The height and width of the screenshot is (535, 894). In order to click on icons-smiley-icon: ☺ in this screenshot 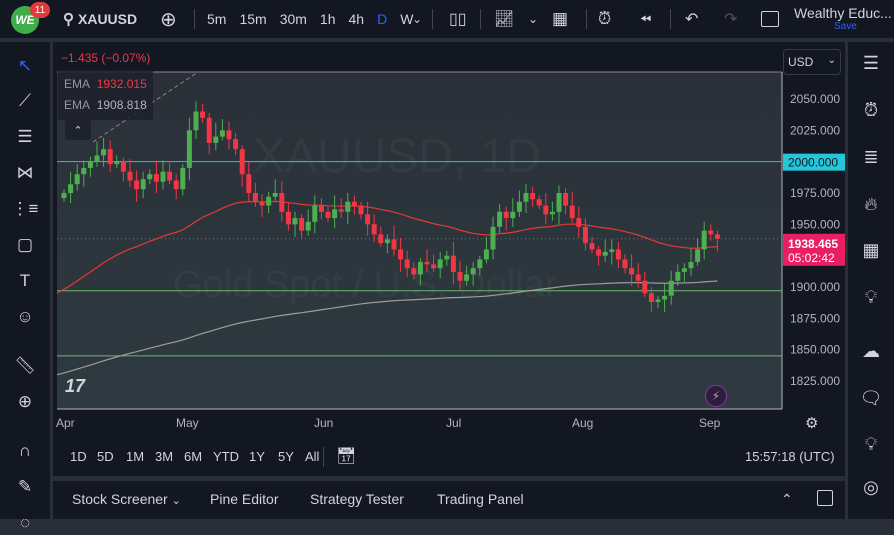, I will do `click(25, 316)`.